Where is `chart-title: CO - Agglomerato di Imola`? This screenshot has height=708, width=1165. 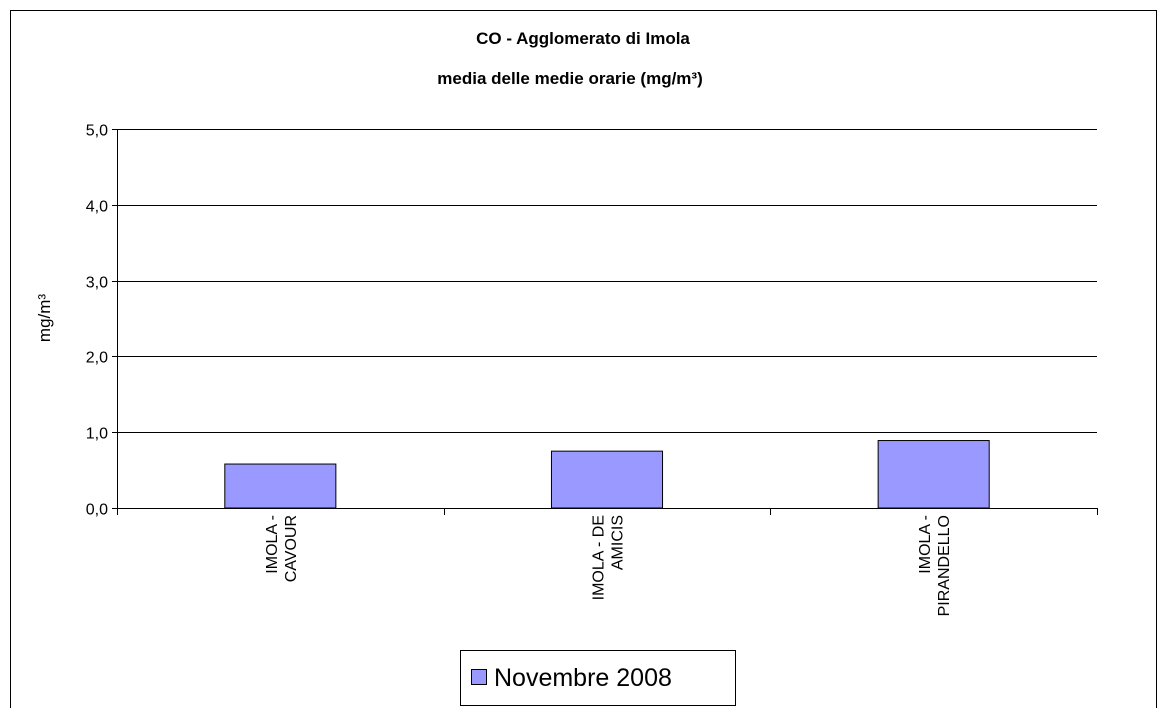 chart-title: CO - Agglomerato di Imola is located at coordinates (583, 38).